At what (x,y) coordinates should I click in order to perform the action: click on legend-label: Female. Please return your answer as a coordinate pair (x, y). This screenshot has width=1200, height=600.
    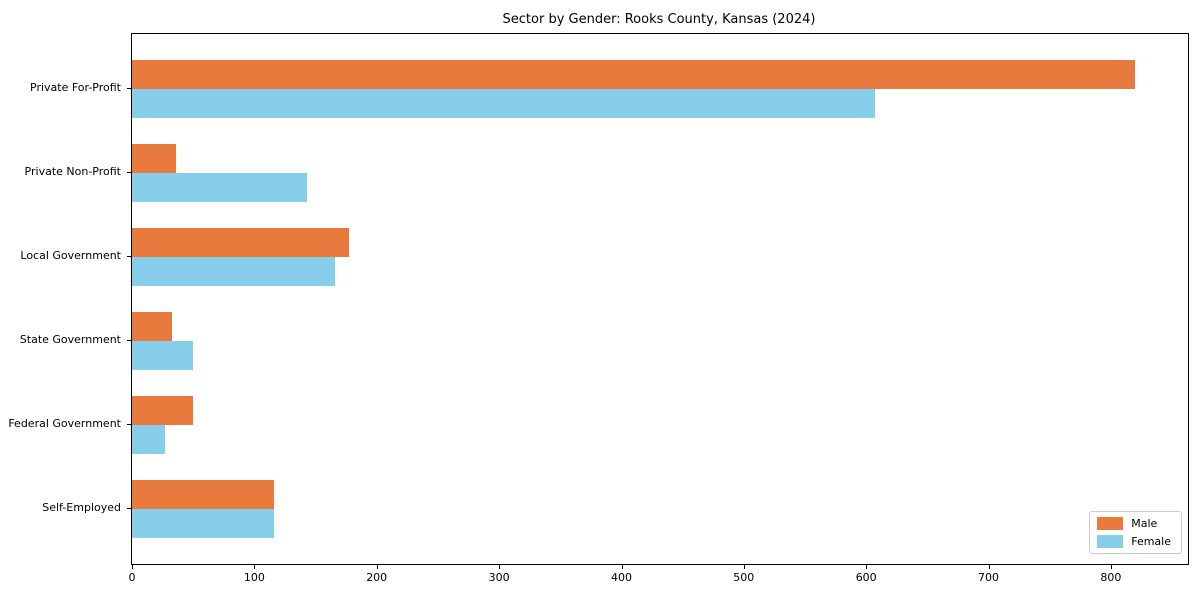
    Looking at the image, I should click on (1151, 541).